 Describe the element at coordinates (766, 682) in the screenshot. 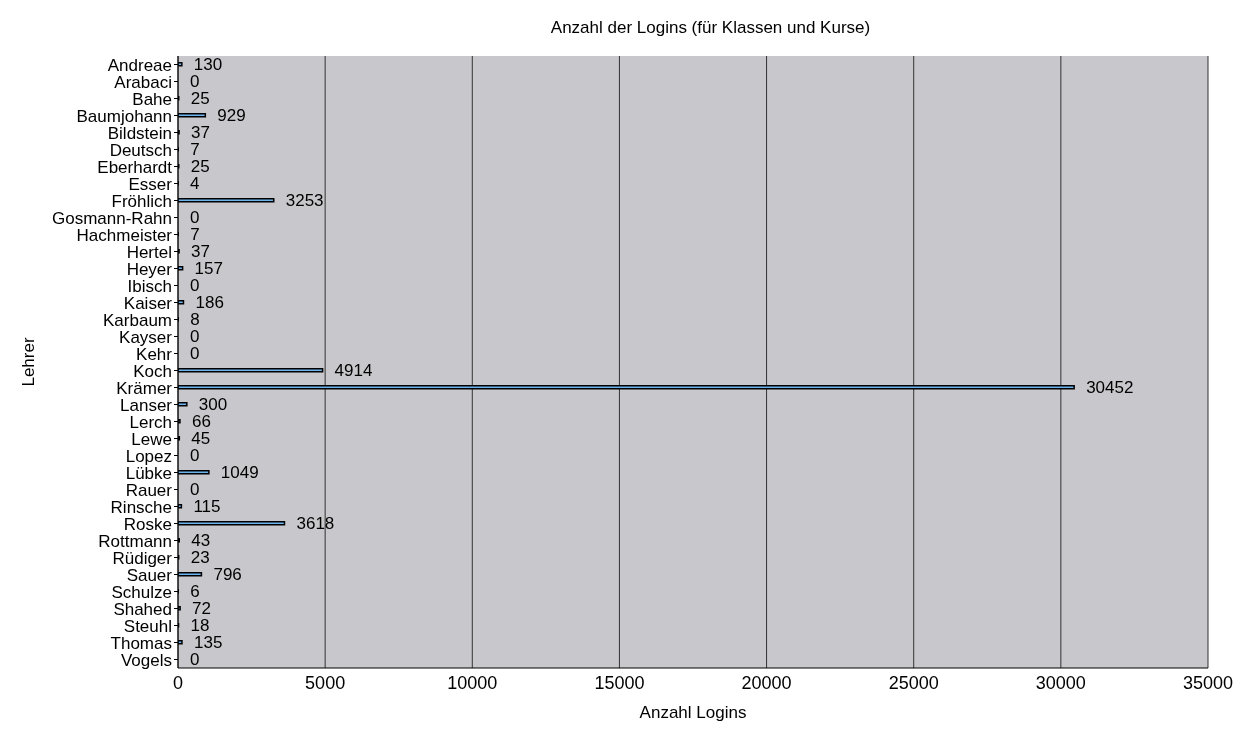

I see `x-tick-label: 20000` at that location.